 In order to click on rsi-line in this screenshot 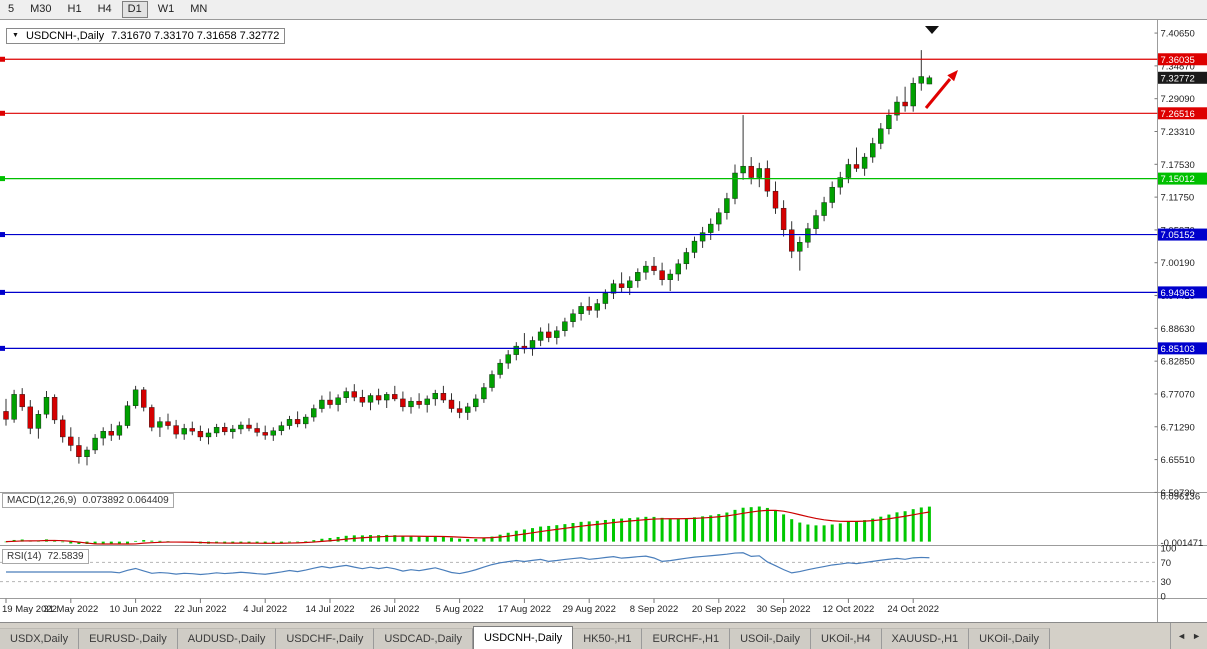, I will do `click(468, 564)`.